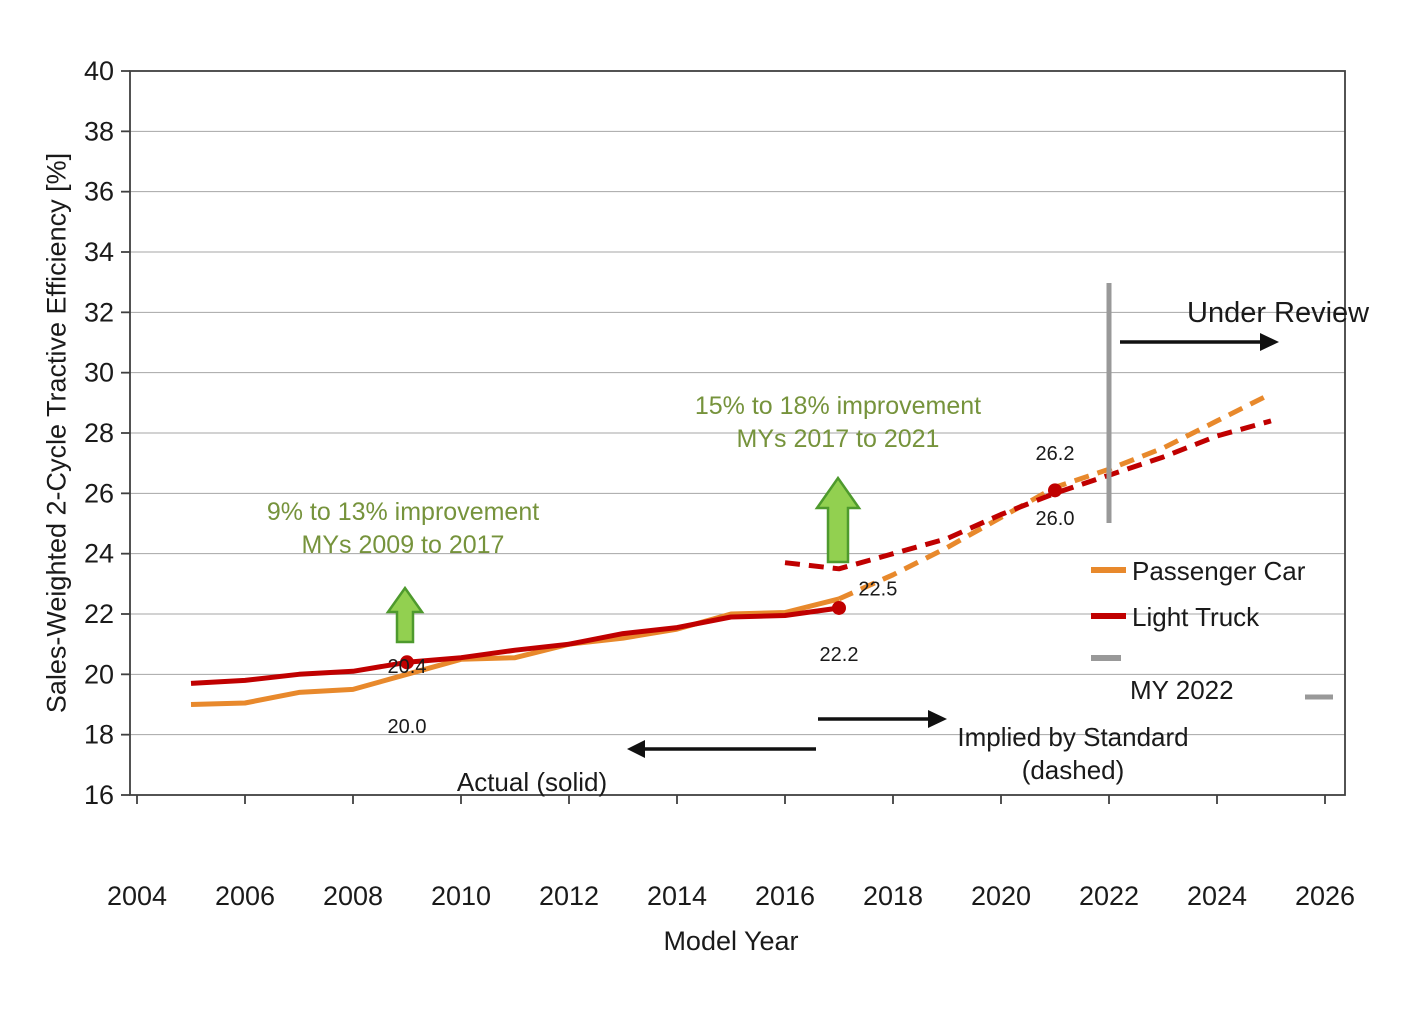 Image resolution: width=1423 pixels, height=1013 pixels. Describe the element at coordinates (838, 406) in the screenshot. I see `annotation-line: 15% to 18% improvement` at that location.